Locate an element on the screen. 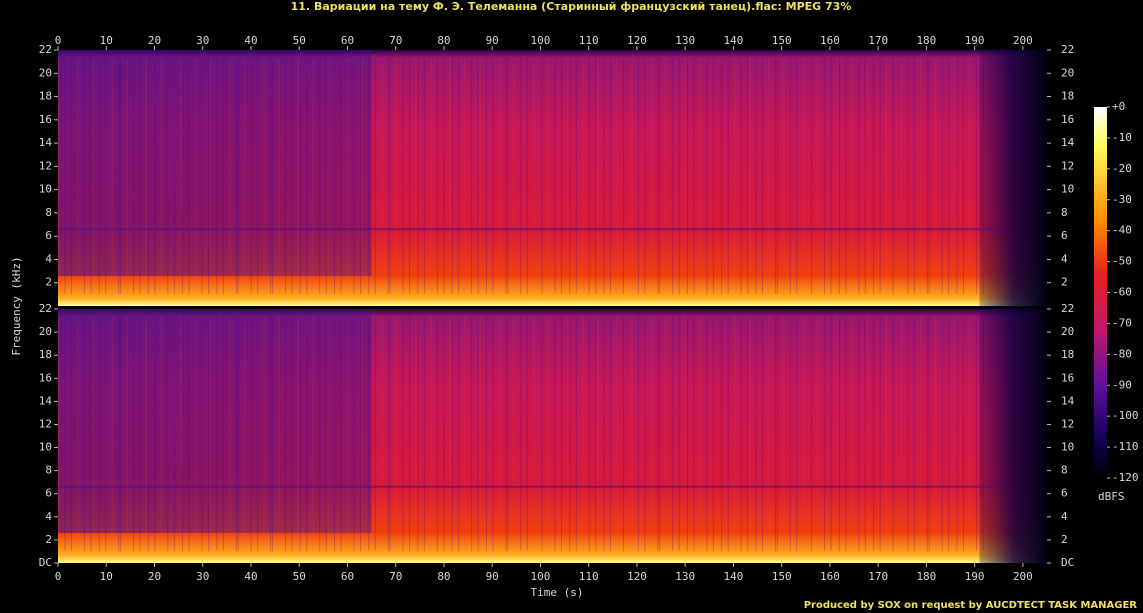  y-tick-label-right: DC is located at coordinates (1067, 562).